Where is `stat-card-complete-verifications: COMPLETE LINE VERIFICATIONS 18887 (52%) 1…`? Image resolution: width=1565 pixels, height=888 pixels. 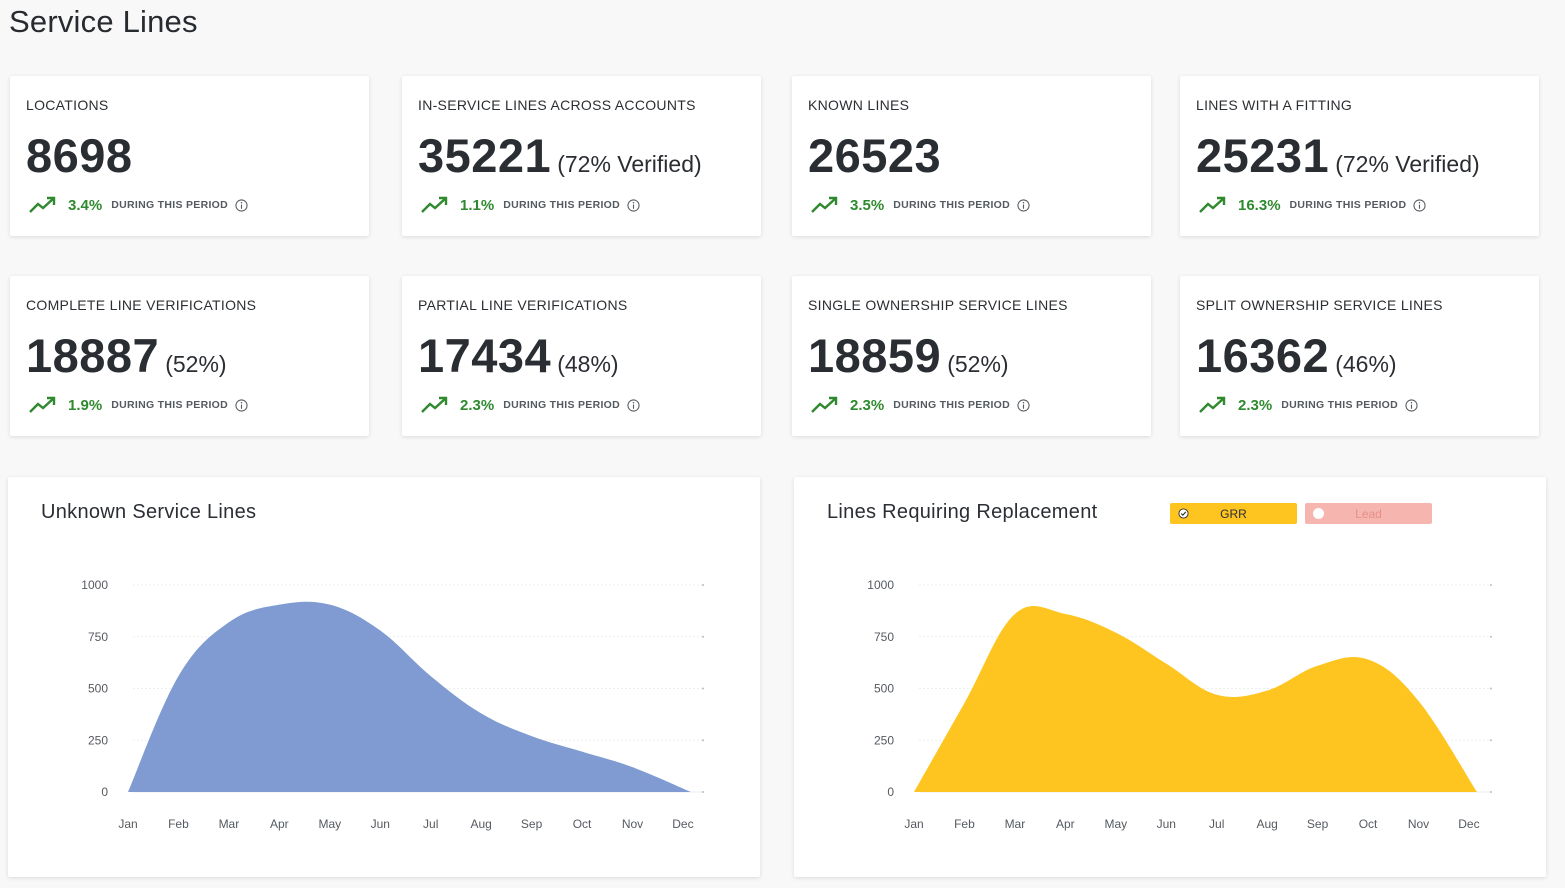
stat-card-complete-verifications: COMPLETE LINE VERIFICATIONS 18887 (52%) 1… is located at coordinates (189, 356).